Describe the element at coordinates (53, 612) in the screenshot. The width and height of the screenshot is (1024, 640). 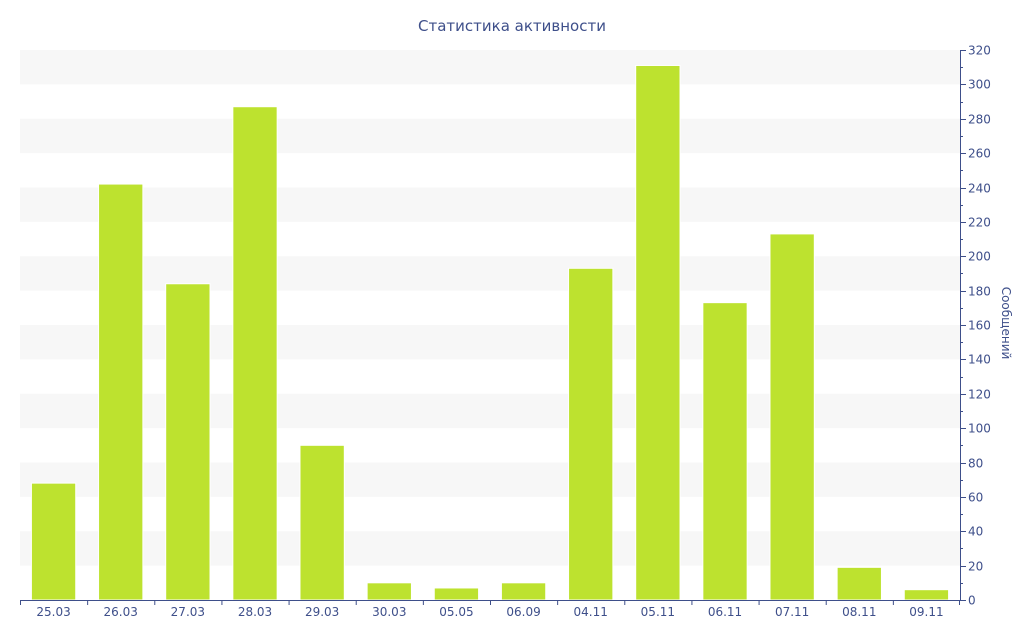
I see `x-tick-label: 25.03` at that location.